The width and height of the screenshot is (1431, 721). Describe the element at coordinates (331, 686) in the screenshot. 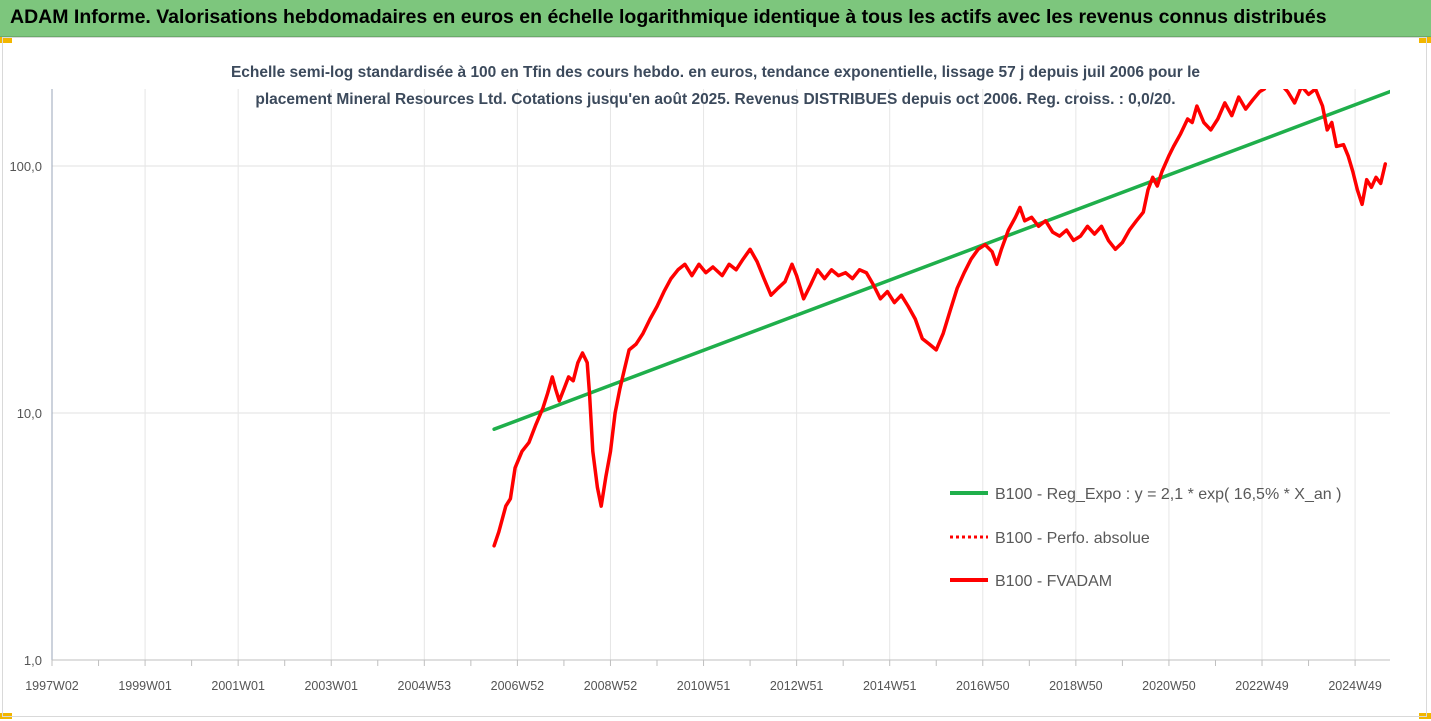

I see `x-tick-label: 2003W01` at that location.